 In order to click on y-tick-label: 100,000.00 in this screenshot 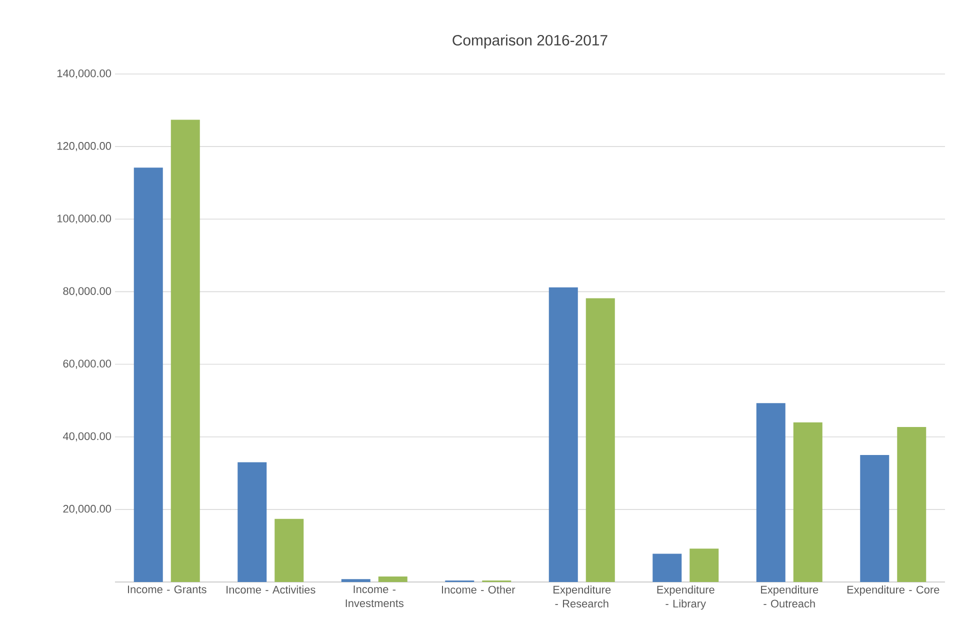, I will do `click(84, 219)`.